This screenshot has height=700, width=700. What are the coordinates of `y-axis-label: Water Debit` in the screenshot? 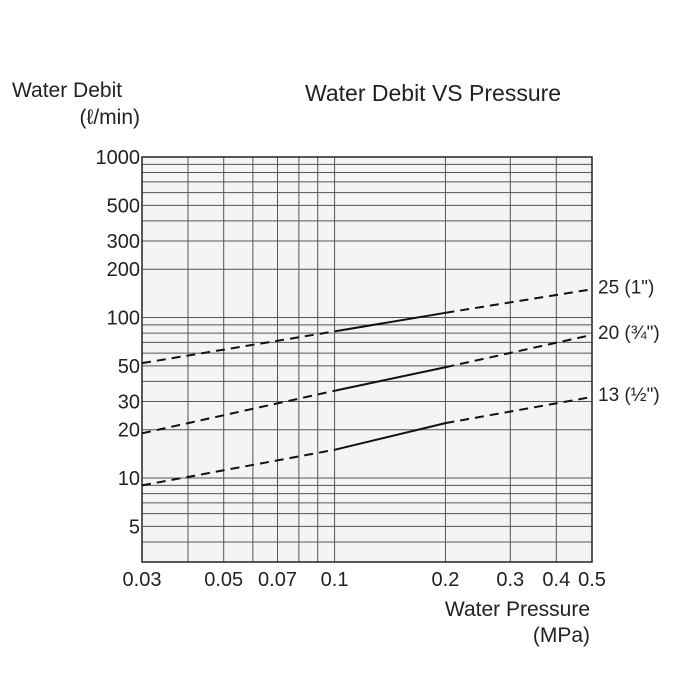 It's located at (67, 90).